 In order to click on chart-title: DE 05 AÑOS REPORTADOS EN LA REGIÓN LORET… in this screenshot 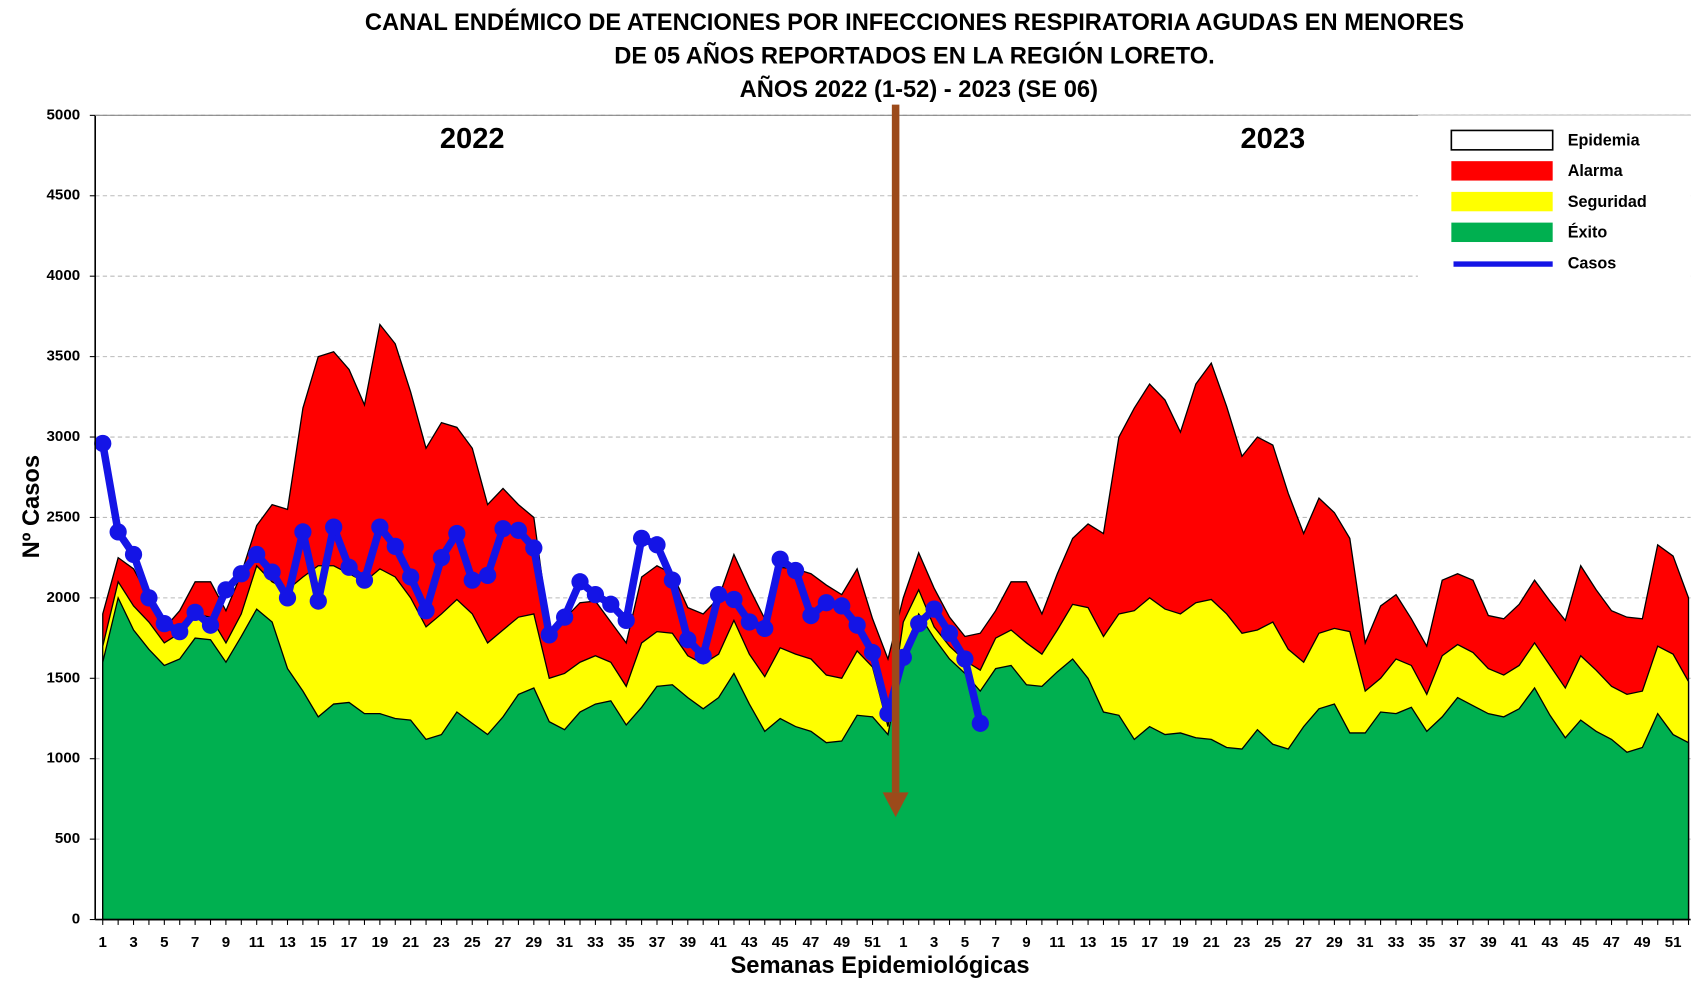, I will do `click(914, 55)`.